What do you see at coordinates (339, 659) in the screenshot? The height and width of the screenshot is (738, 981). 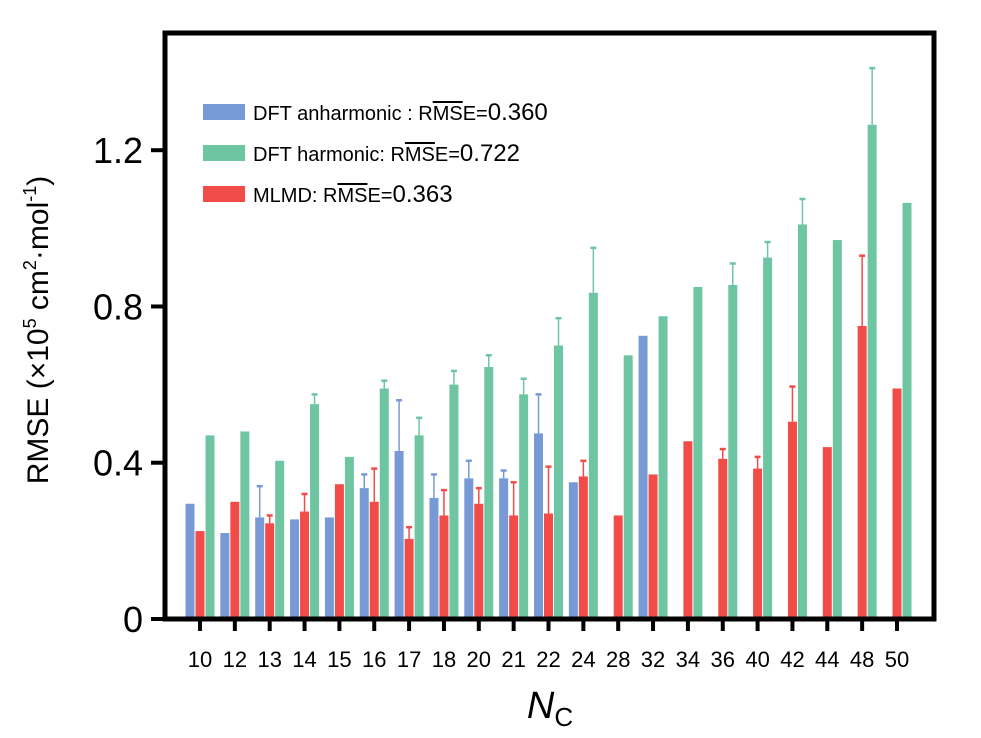 I see `x-tick-label: 15` at bounding box center [339, 659].